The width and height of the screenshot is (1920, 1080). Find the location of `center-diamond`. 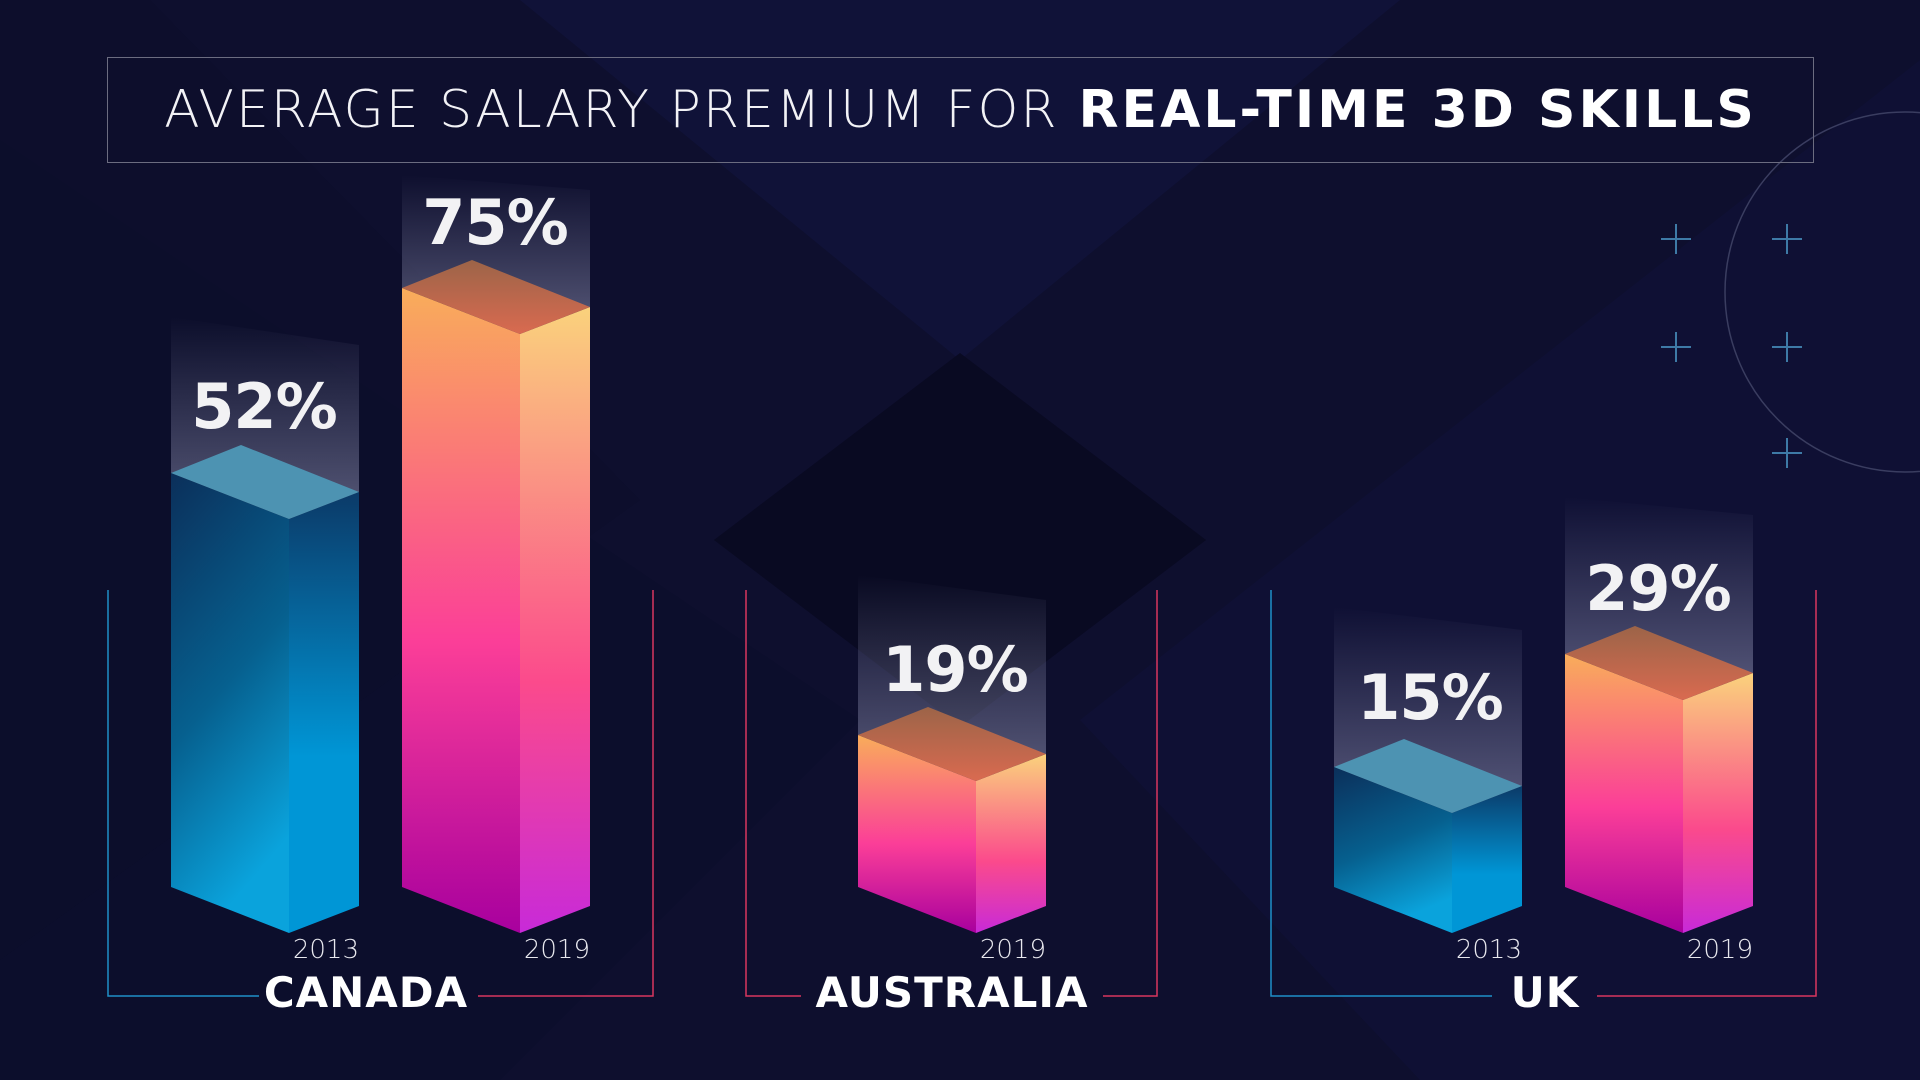

center-diamond is located at coordinates (960, 540).